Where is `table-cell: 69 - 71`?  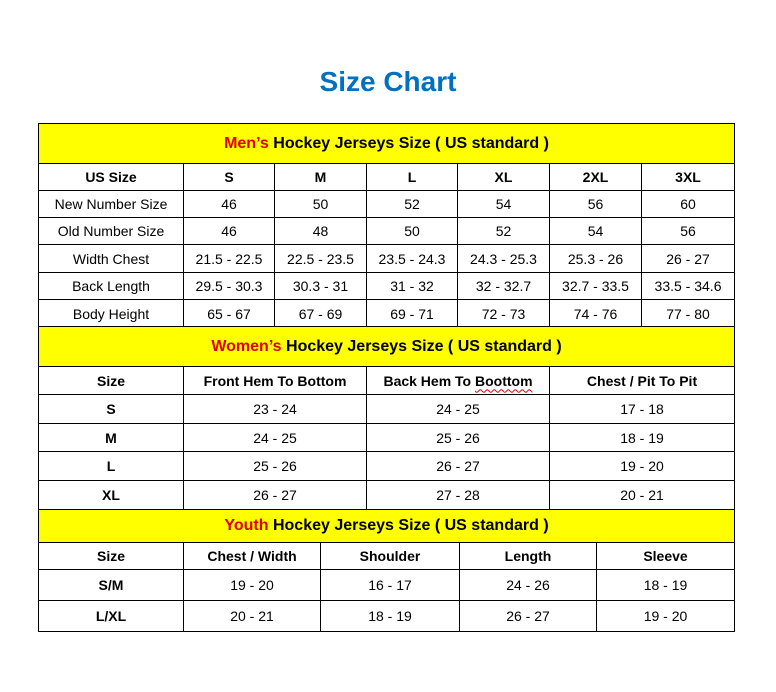 table-cell: 69 - 71 is located at coordinates (412, 313).